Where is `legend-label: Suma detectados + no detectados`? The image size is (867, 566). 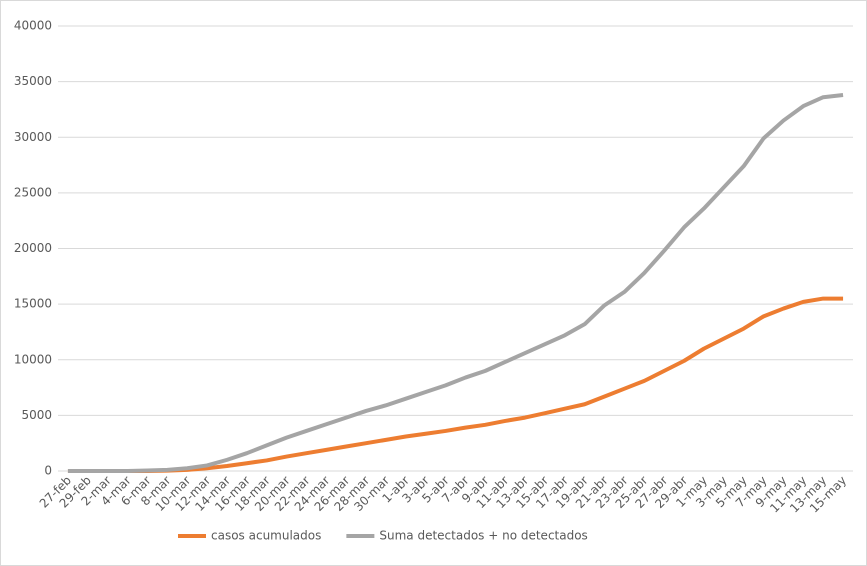
legend-label: Suma detectados + no detectados is located at coordinates (483, 536).